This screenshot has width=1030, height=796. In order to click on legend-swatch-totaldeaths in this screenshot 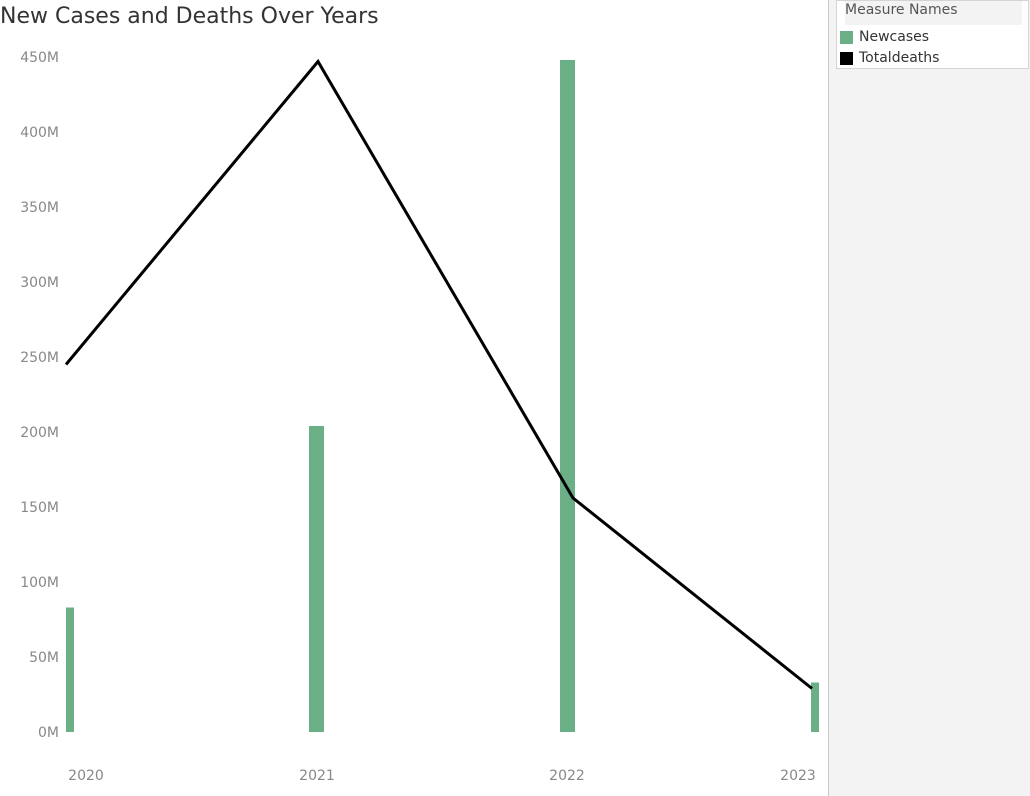, I will do `click(846, 58)`.